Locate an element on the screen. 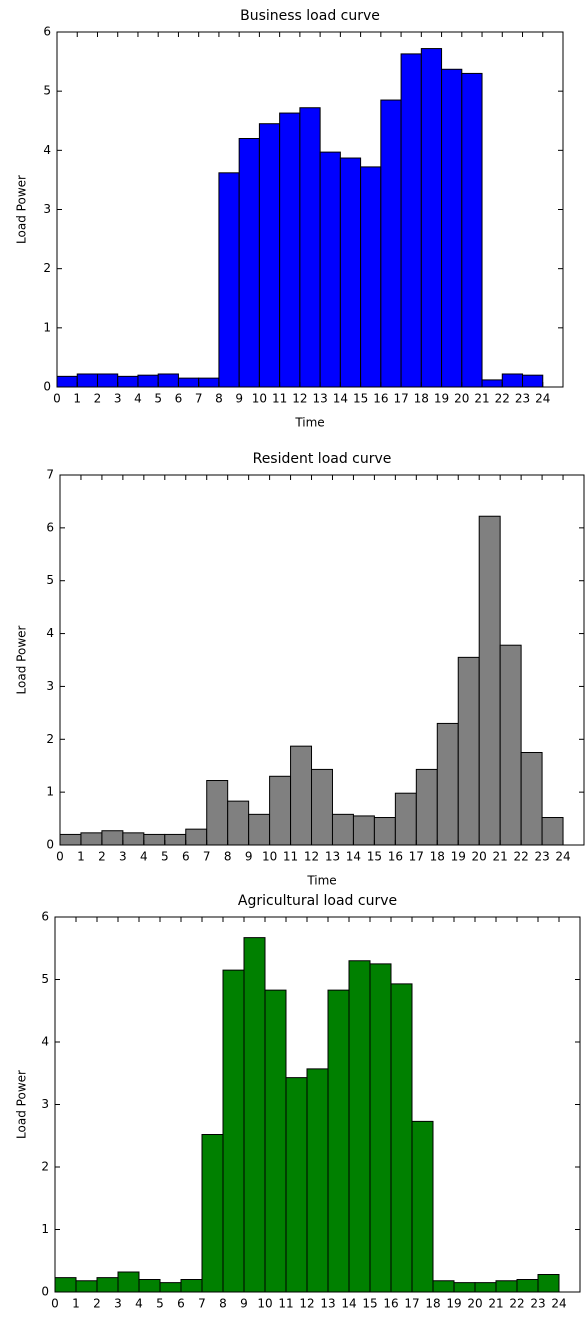 This screenshot has width=585, height=1327. y-tick-label: 3 is located at coordinates (45, 1104).